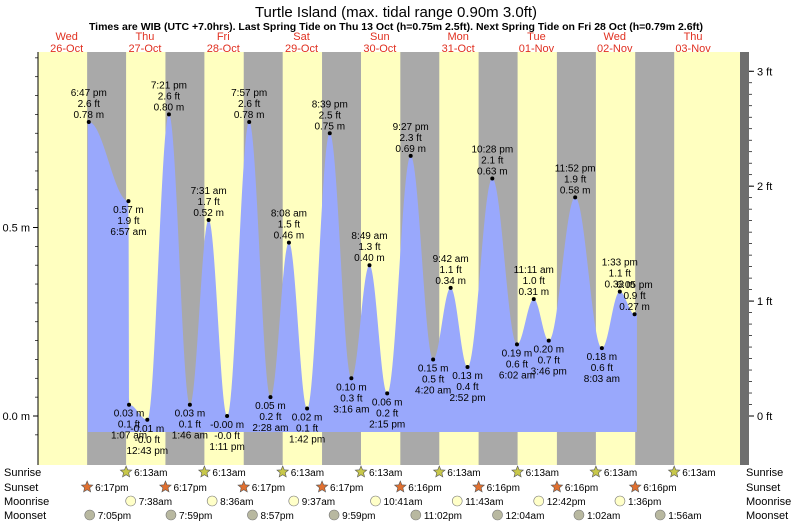  Describe the element at coordinates (20, 246) in the screenshot. I see `y-axis-meters: 0.0 m 0.5 m` at that location.